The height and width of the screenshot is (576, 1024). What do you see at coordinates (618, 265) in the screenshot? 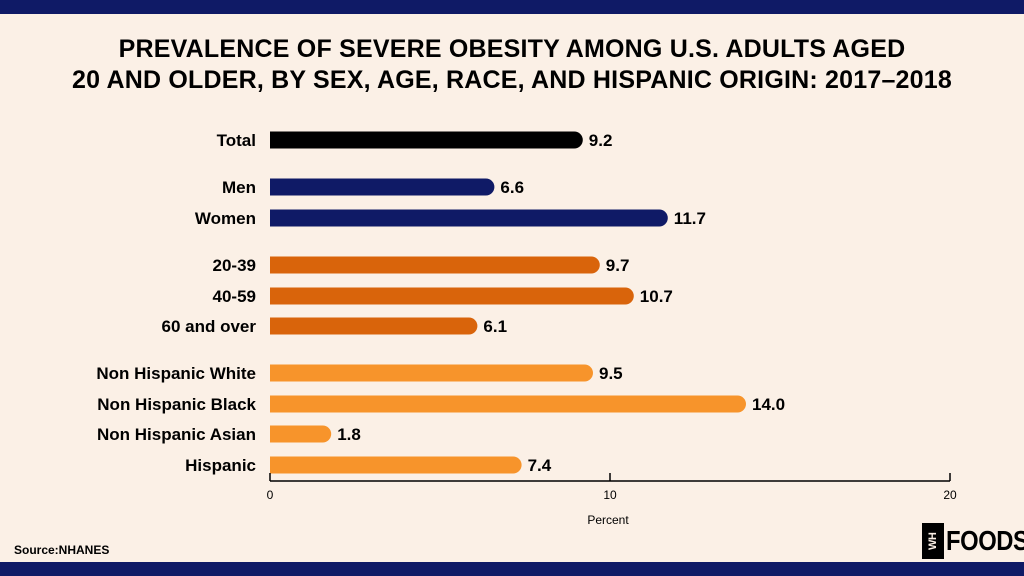
I see `value-label: 9.7` at bounding box center [618, 265].